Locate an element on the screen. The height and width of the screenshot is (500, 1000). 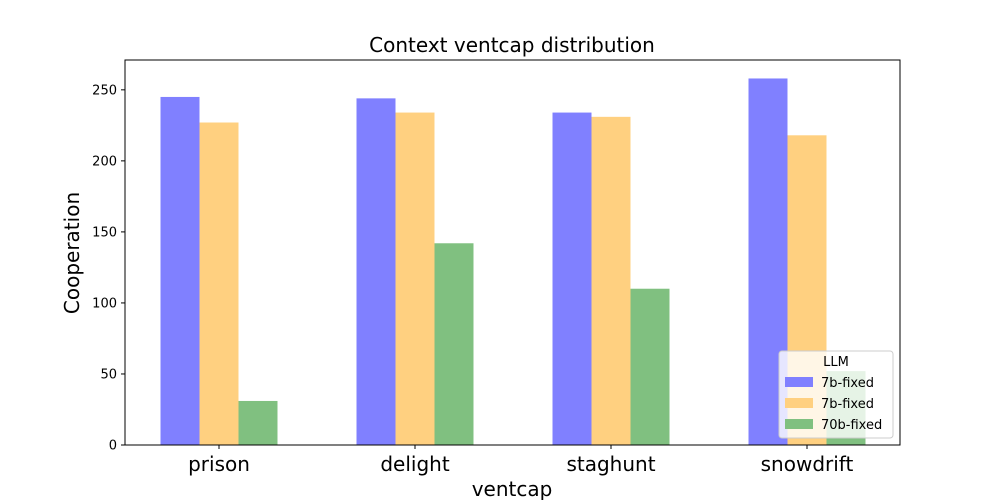
y-tick-label: 50 is located at coordinates (108, 374).